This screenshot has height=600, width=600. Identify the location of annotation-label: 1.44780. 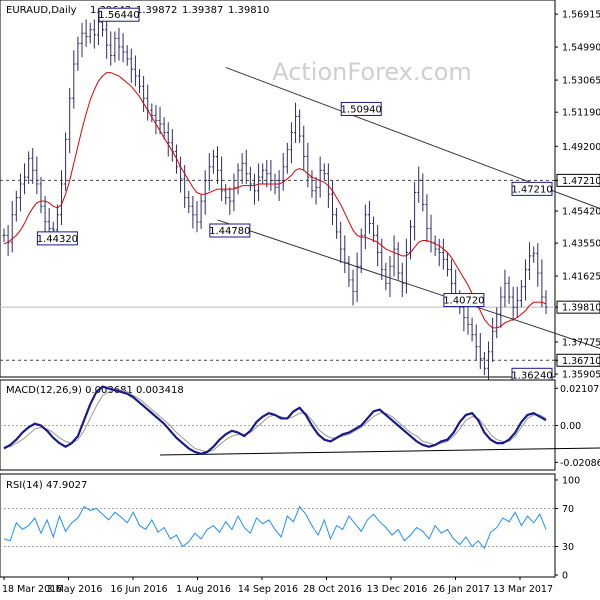
(229, 231).